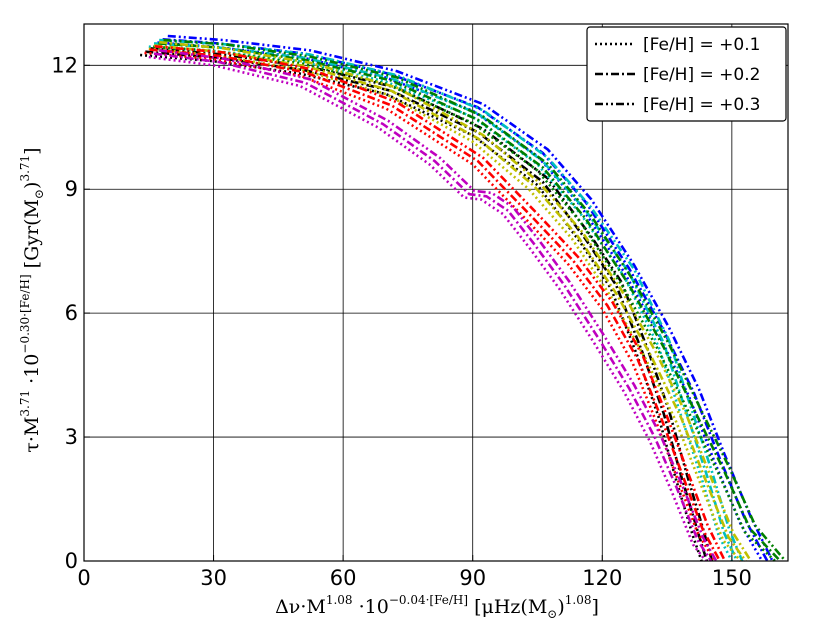 Image resolution: width=830 pixels, height=623 pixels. Describe the element at coordinates (701, 105) in the screenshot. I see `legend-label-2: [Fe/H] = +0.3` at that location.